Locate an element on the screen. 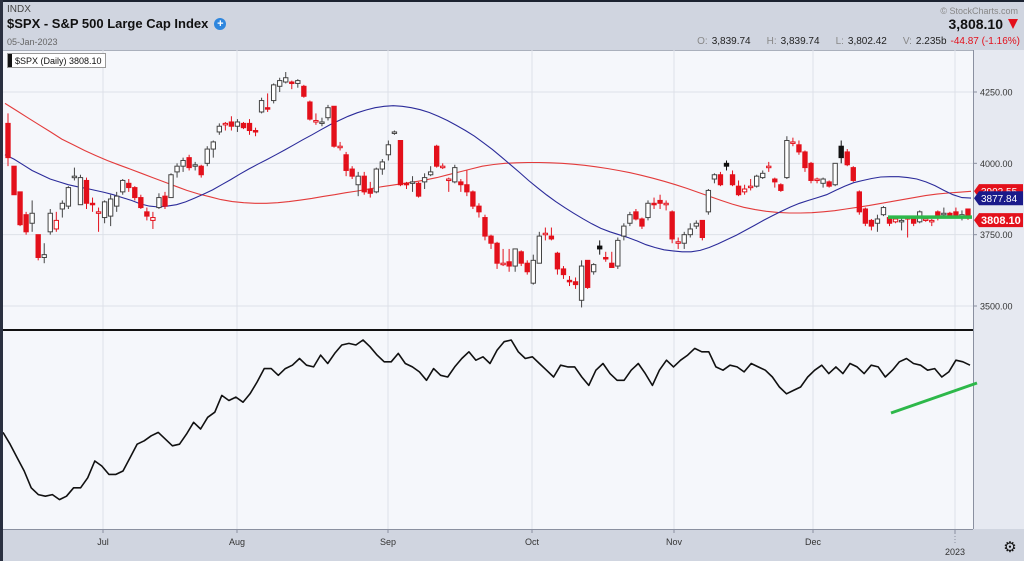 The width and height of the screenshot is (1024, 561). y-tick-label: 3500.00 is located at coordinates (996, 307).